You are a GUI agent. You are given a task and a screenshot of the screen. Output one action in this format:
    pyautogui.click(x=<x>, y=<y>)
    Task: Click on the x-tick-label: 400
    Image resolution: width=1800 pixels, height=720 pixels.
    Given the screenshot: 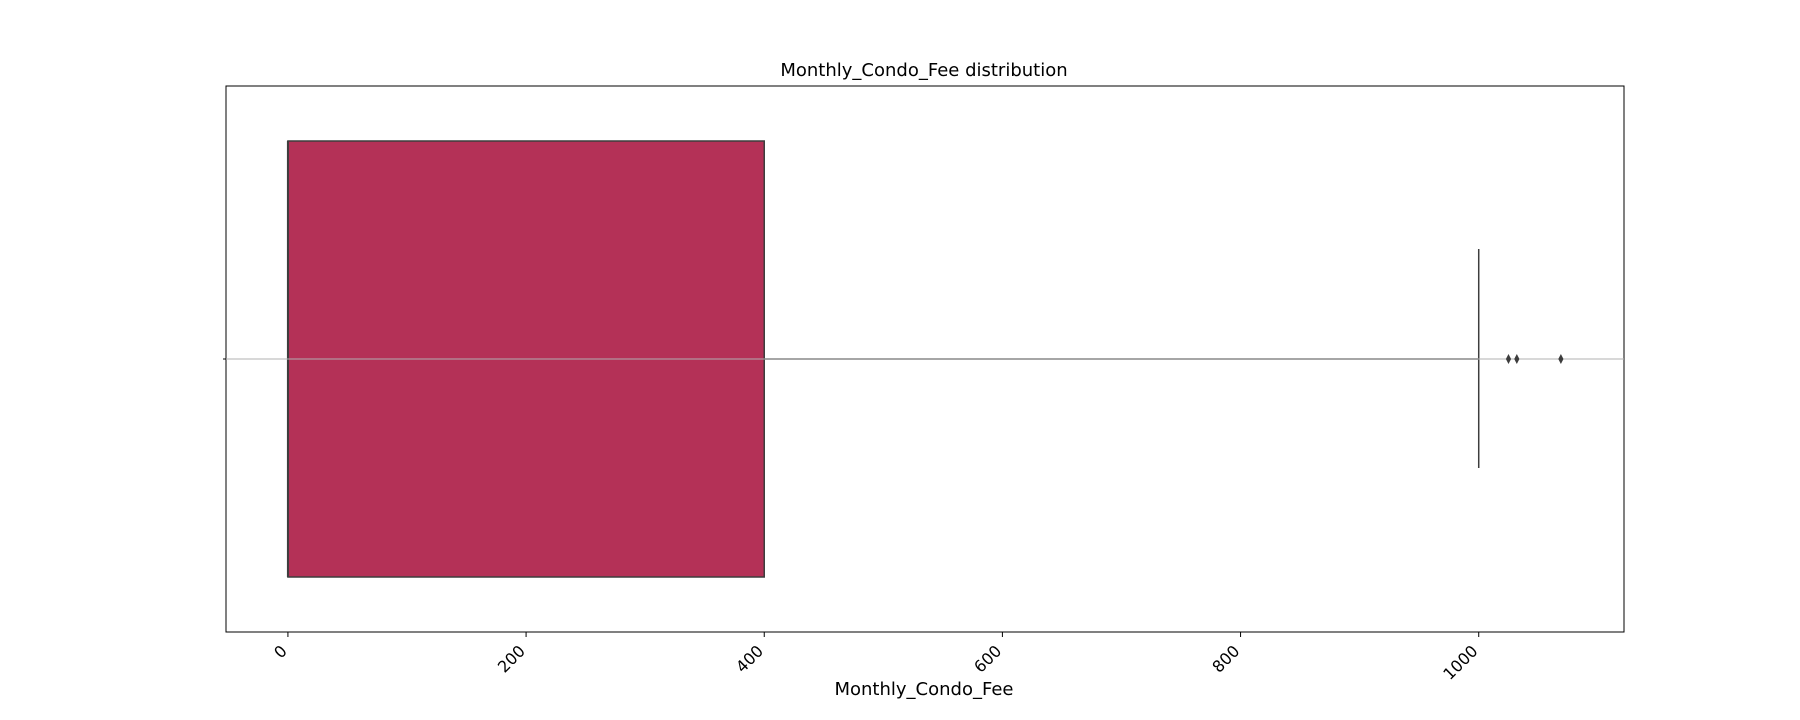 What is the action you would take?
    pyautogui.click(x=749, y=658)
    